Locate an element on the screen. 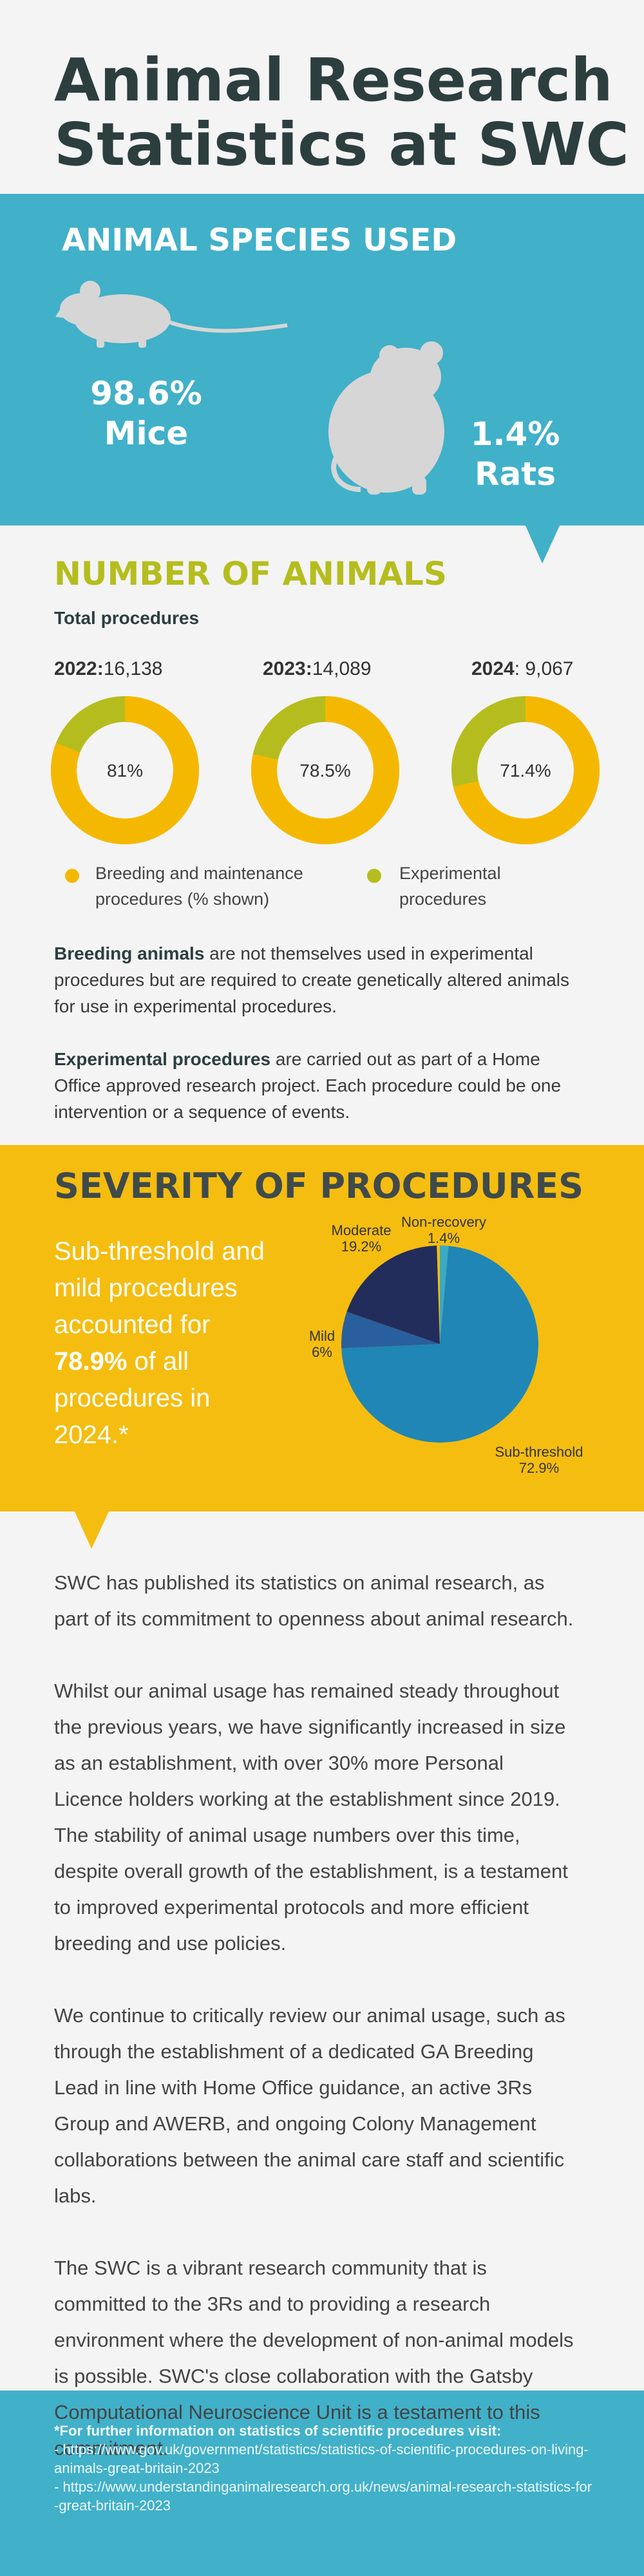  year: 2022: is located at coordinates (79, 668).